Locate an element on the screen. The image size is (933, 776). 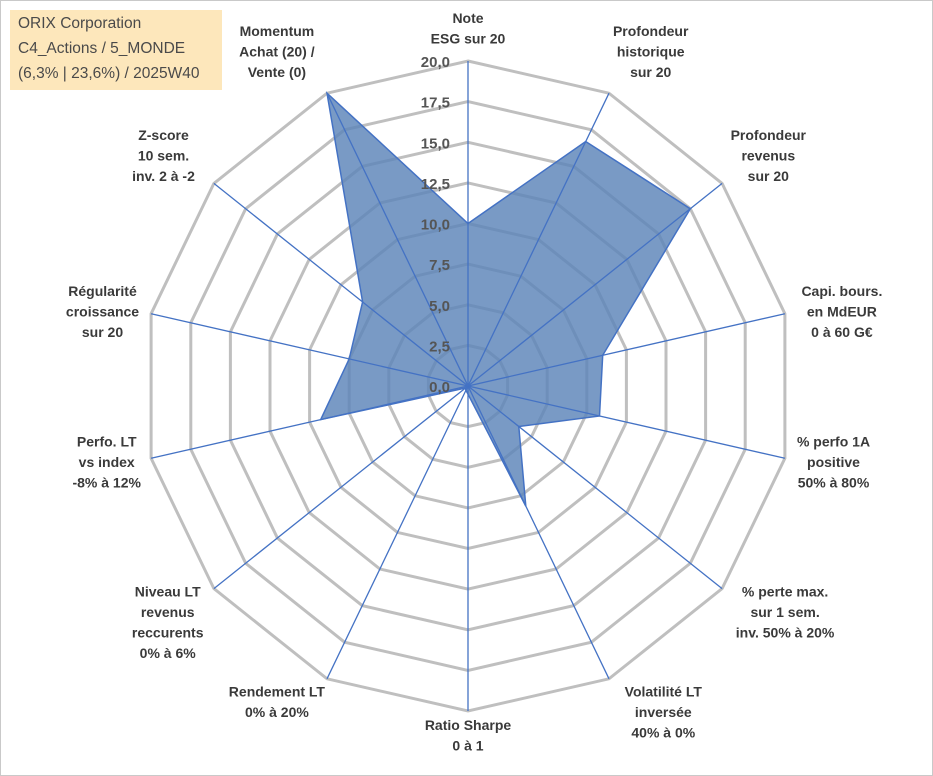
axis-label-line: 0% à 20% is located at coordinates (277, 712).